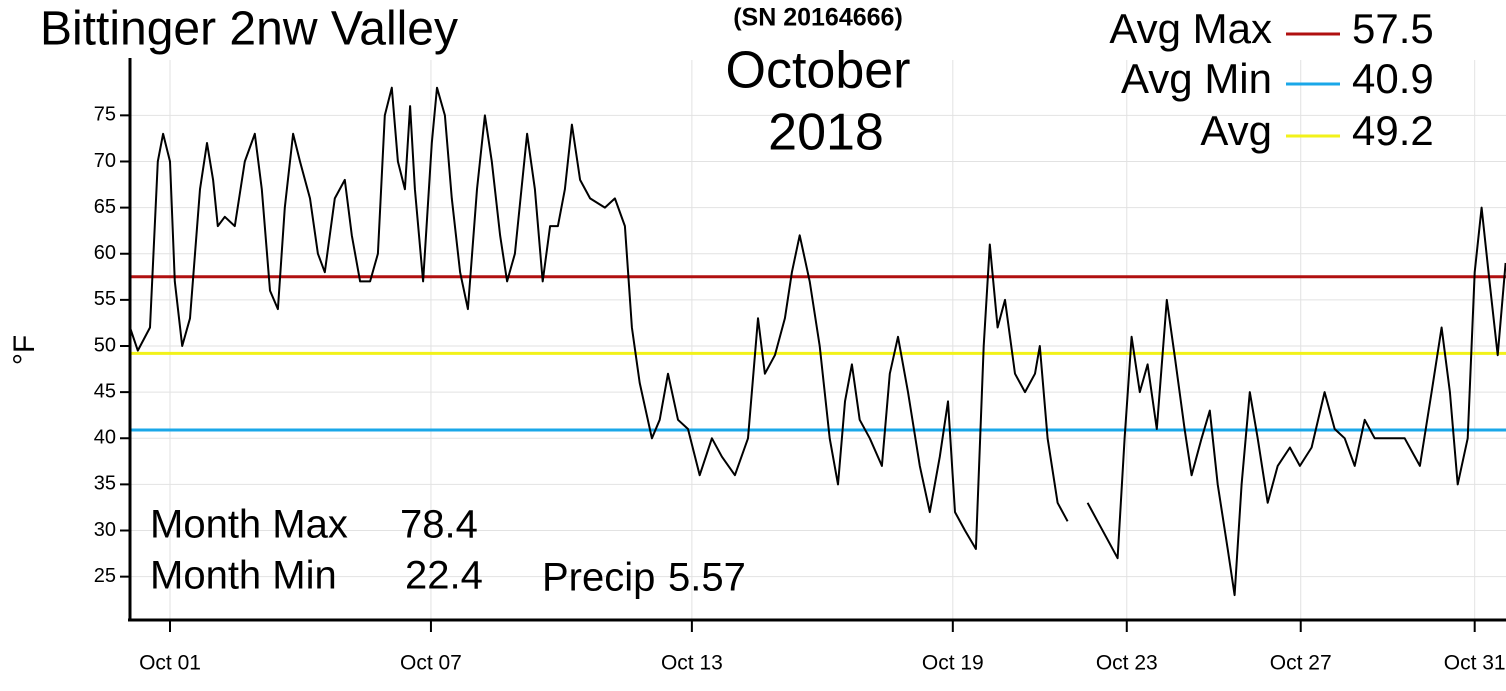  What do you see at coordinates (1393, 78) in the screenshot?
I see `legend-value: 40.9` at bounding box center [1393, 78].